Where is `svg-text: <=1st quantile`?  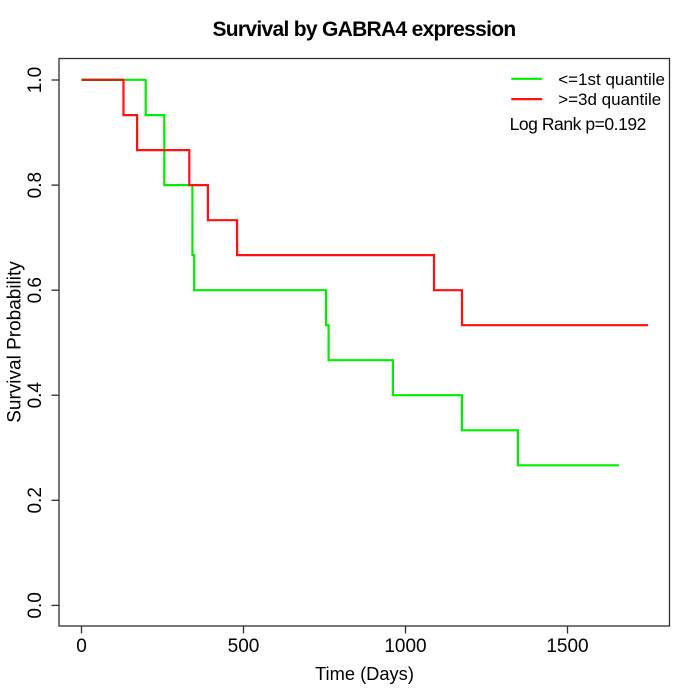
svg-text: <=1st quantile is located at coordinates (611, 79).